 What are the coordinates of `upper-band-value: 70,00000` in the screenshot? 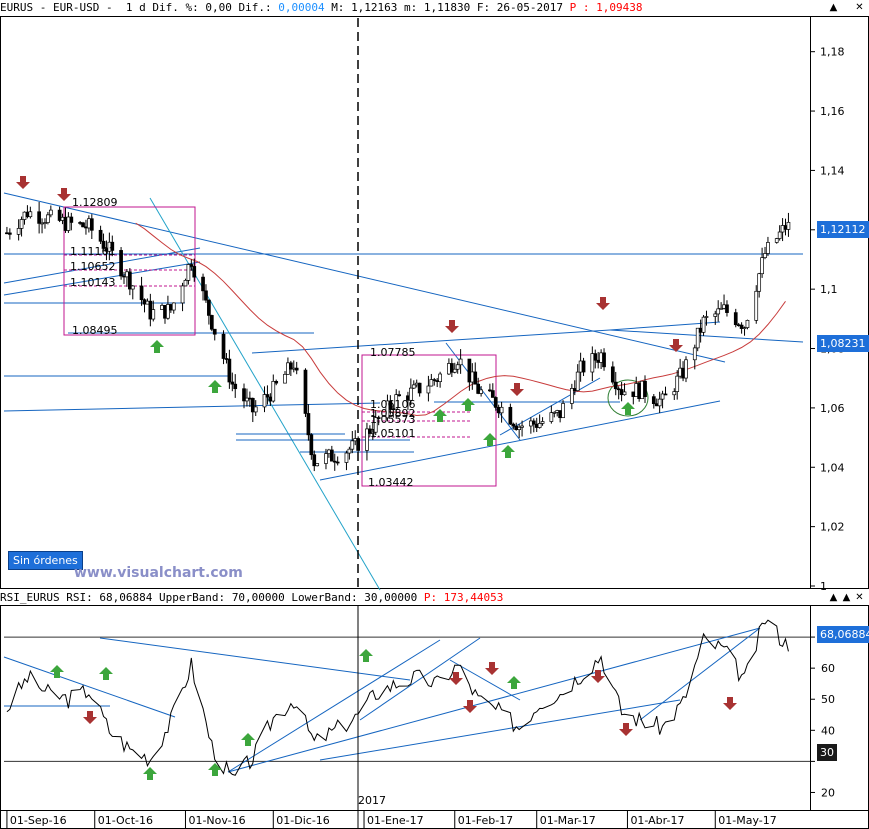 It's located at (258, 597).